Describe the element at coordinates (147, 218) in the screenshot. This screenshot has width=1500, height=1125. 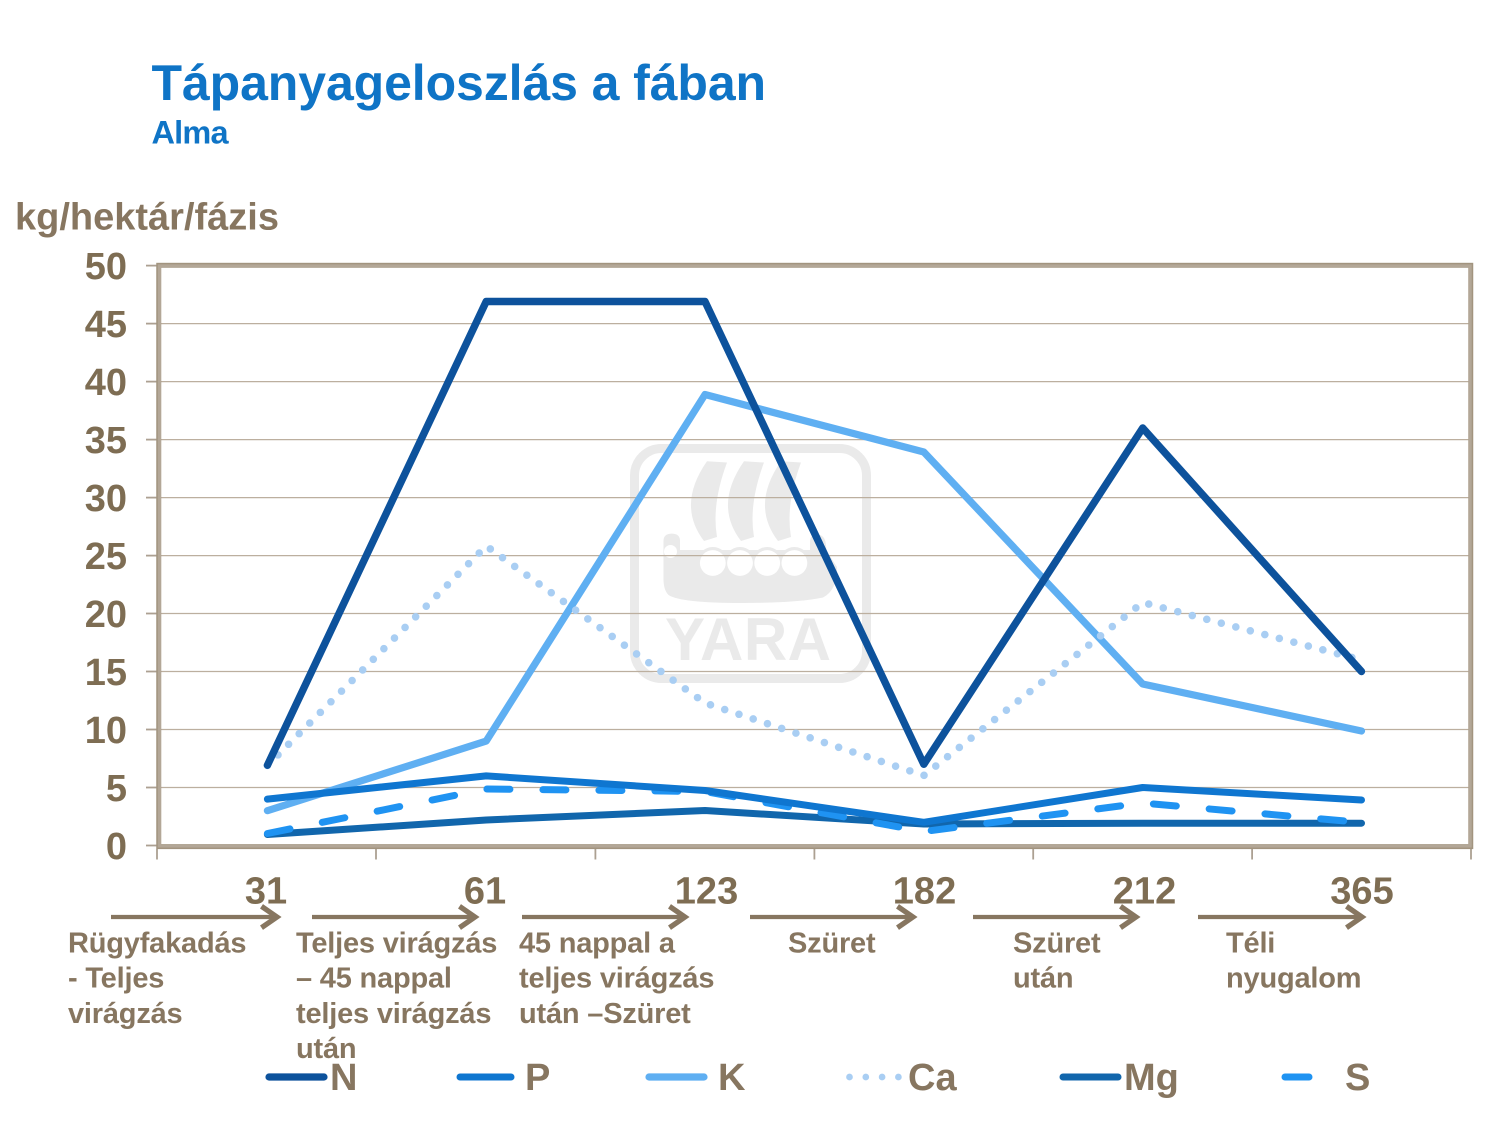
I see `svg-text: kg/hektár/fázis` at that location.